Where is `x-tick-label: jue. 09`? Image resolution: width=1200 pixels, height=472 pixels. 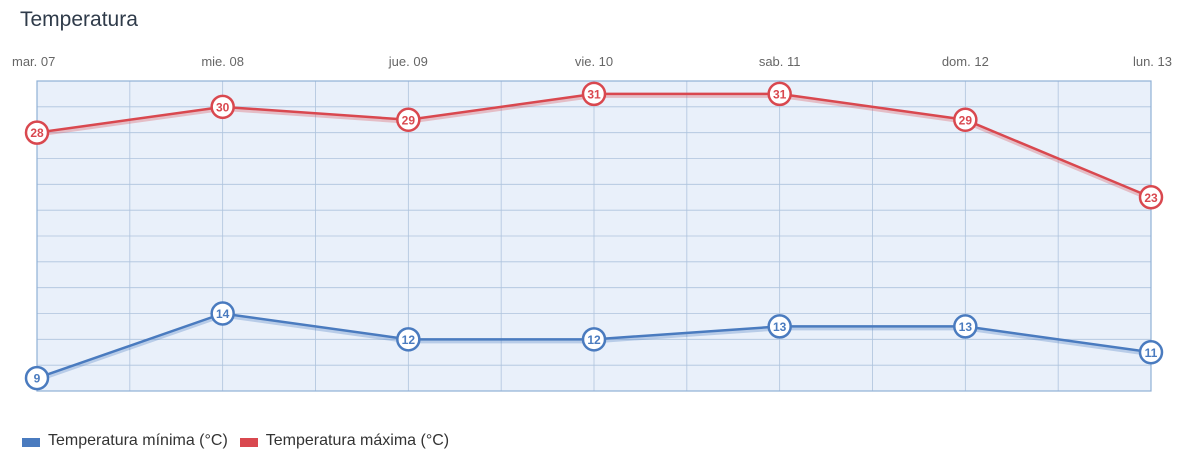
x-tick-label: jue. 09 is located at coordinates (408, 61).